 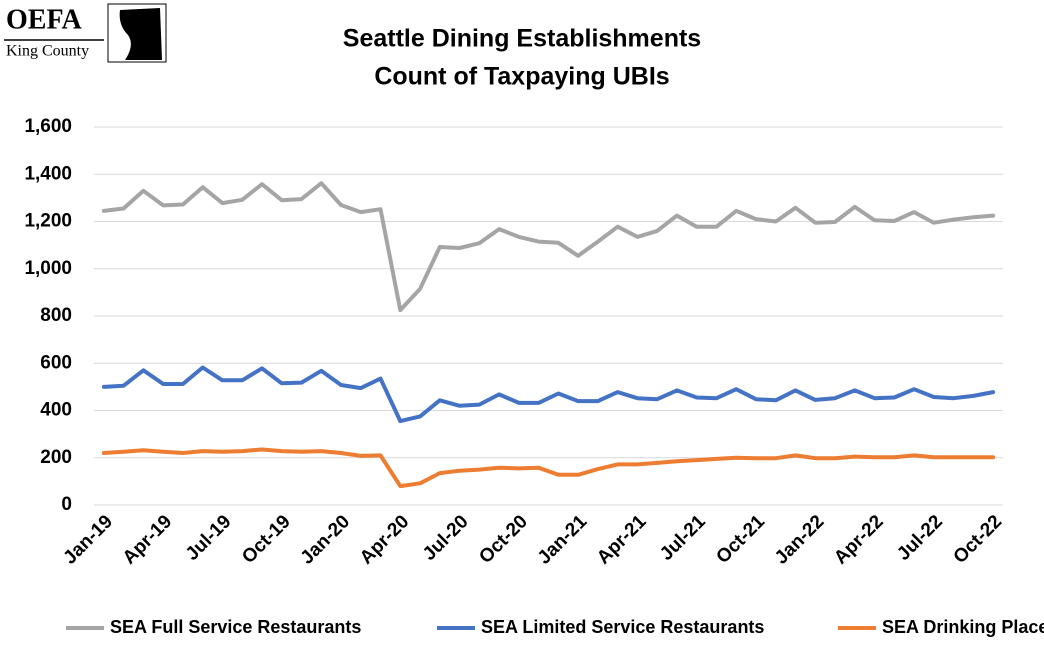 I want to click on legend-label: SEA Drinking Places, so click(x=963, y=627).